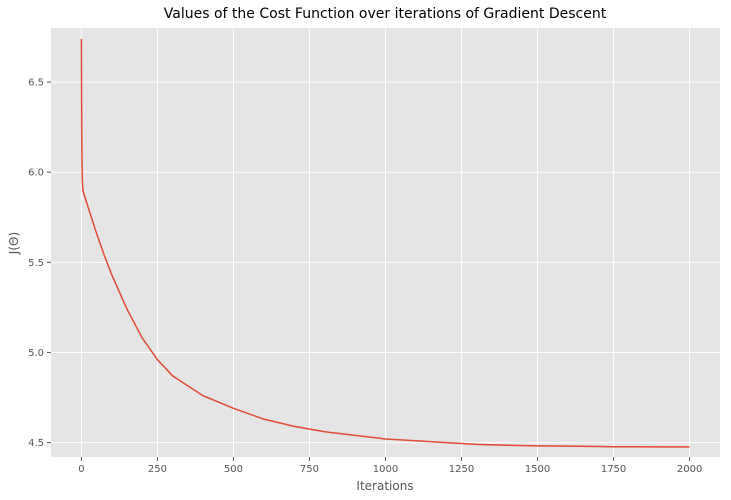 Image resolution: width=731 pixels, height=500 pixels. I want to click on y-tick-label: 5.5, so click(36, 263).